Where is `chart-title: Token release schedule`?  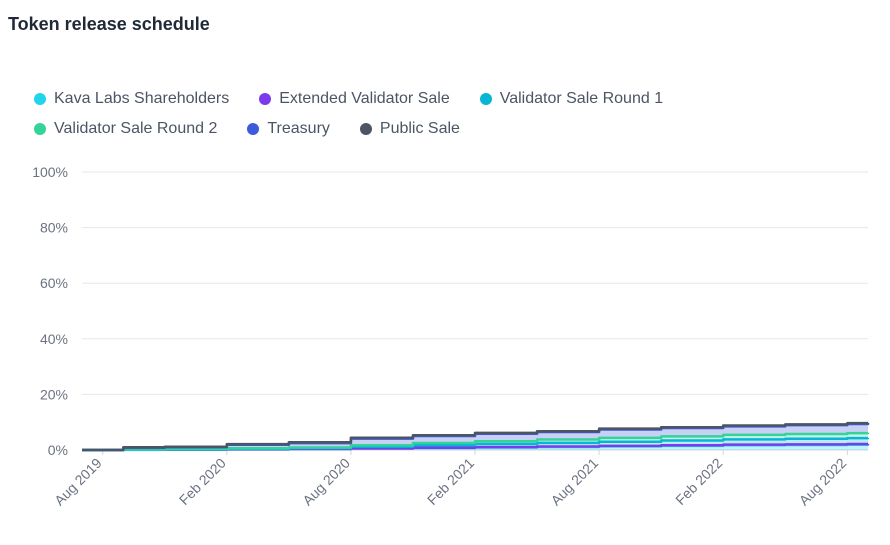 chart-title: Token release schedule is located at coordinates (109, 24).